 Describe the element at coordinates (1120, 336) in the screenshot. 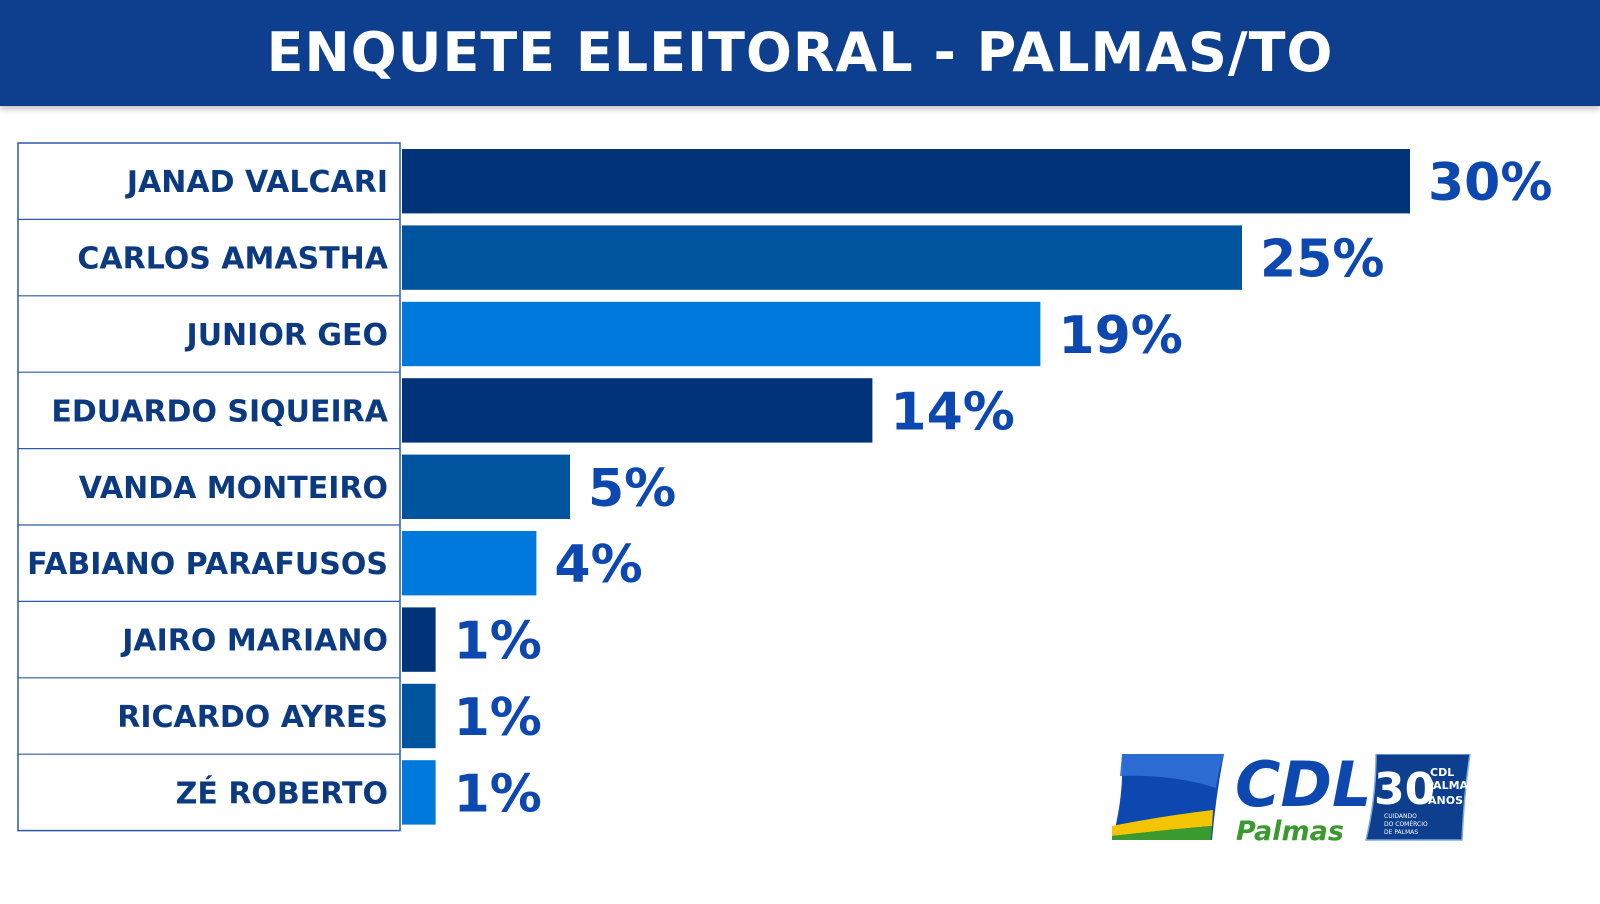

I see `value-label: 19%` at that location.